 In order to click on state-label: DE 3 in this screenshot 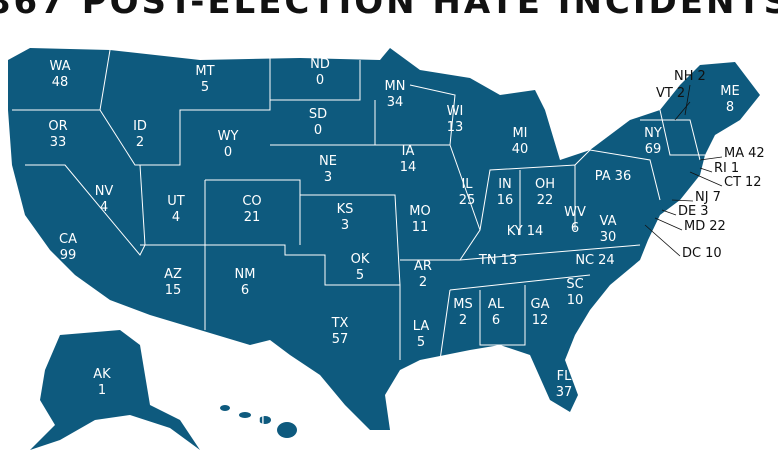, I will do `click(693, 211)`.